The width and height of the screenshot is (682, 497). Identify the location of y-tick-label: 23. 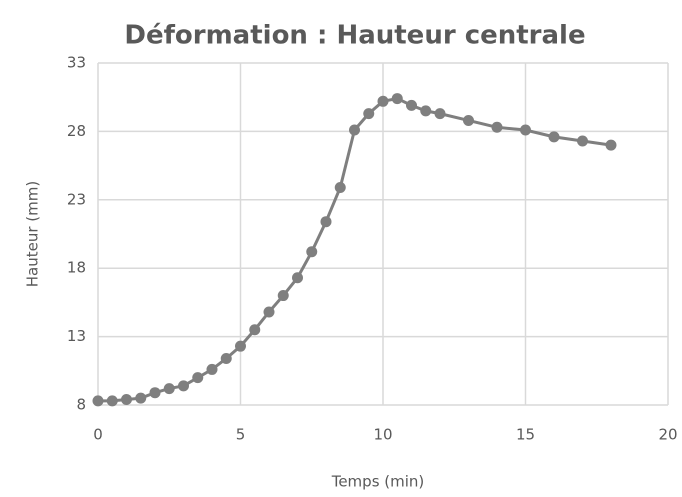
(76, 199).